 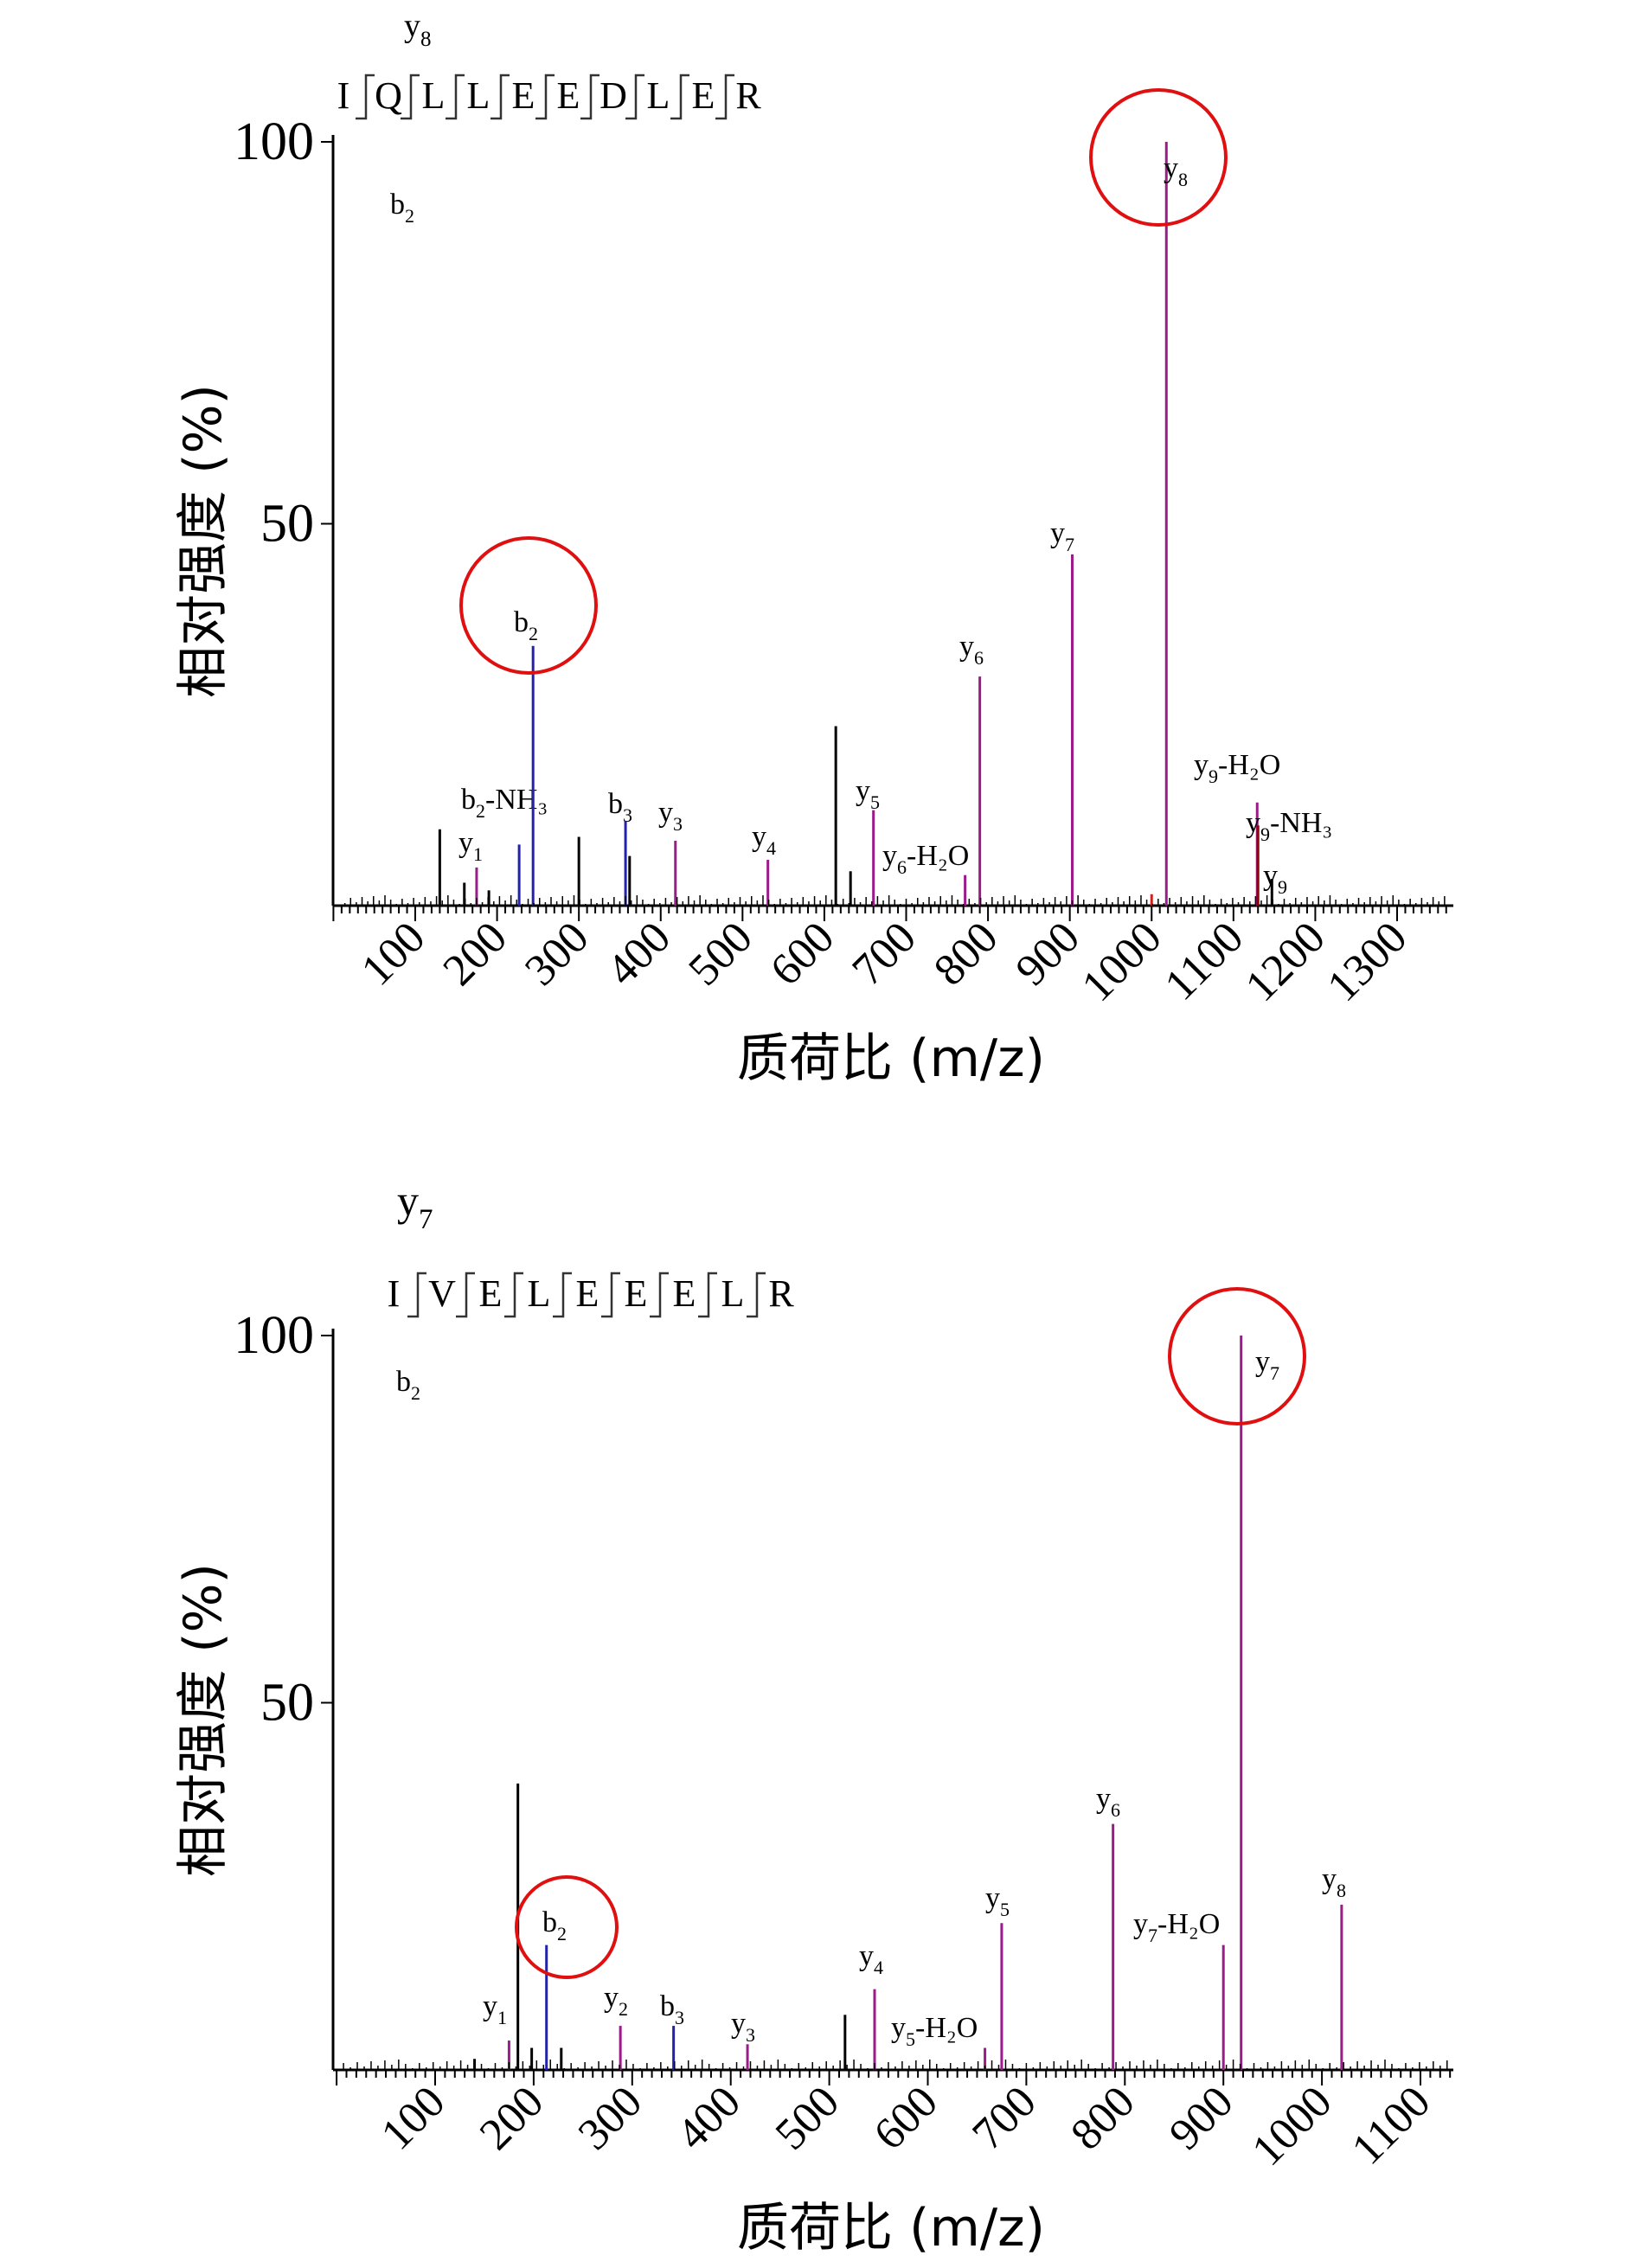 What do you see at coordinates (807, 2118) in the screenshot?
I see `x-tick-label: 500` at bounding box center [807, 2118].